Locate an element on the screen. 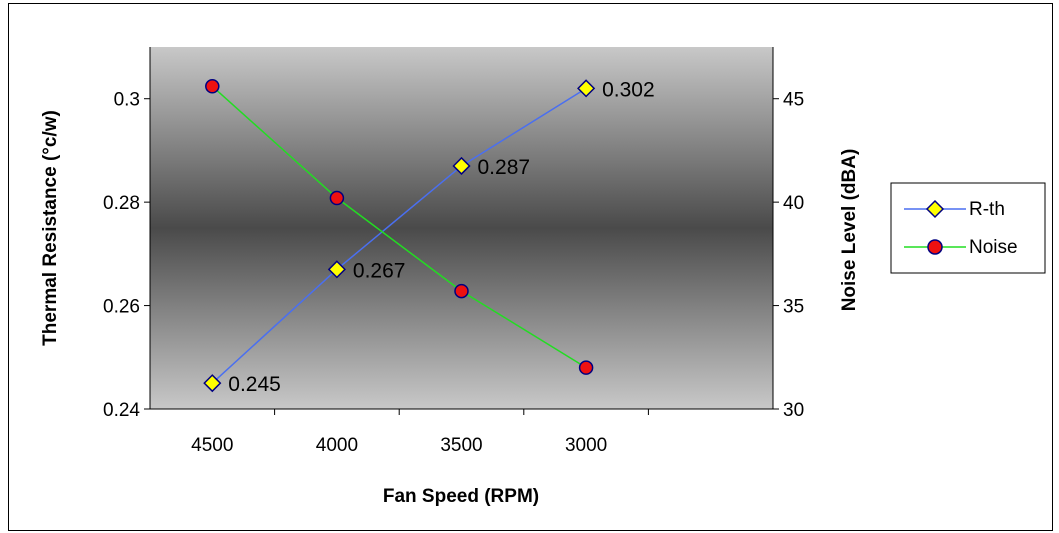 This screenshot has height=533, width=1059. legend-rth-marker is located at coordinates (935, 209).